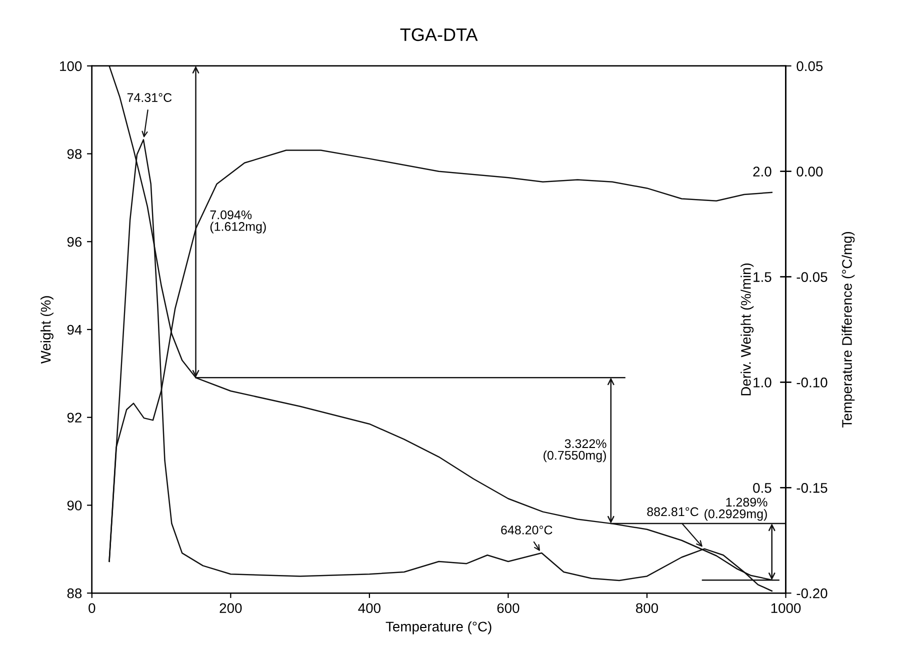 This screenshot has width=919, height=659. What do you see at coordinates (736, 509) in the screenshot?
I see `annotation: 1.289% (0.2929mg)` at bounding box center [736, 509].